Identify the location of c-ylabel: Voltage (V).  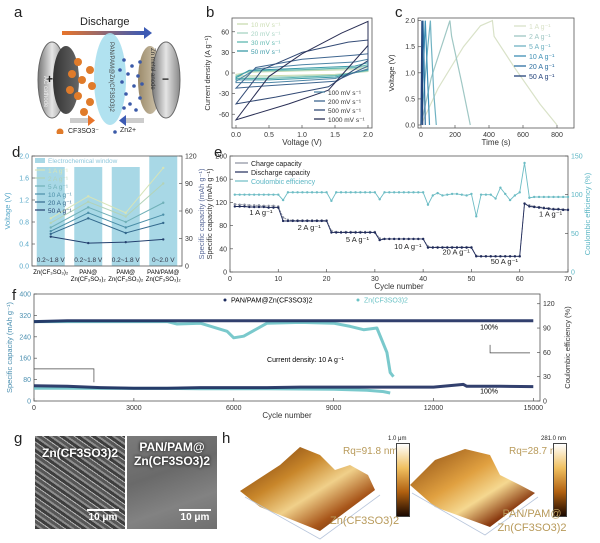
(391, 73).